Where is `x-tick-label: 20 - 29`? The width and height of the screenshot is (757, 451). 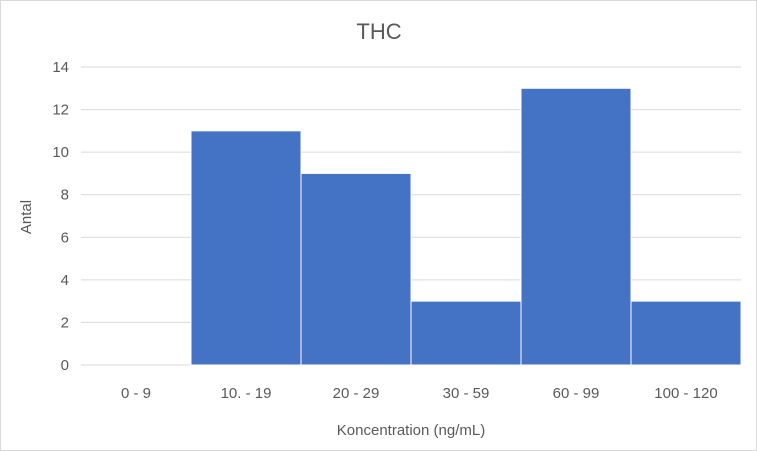 x-tick-label: 20 - 29 is located at coordinates (356, 393).